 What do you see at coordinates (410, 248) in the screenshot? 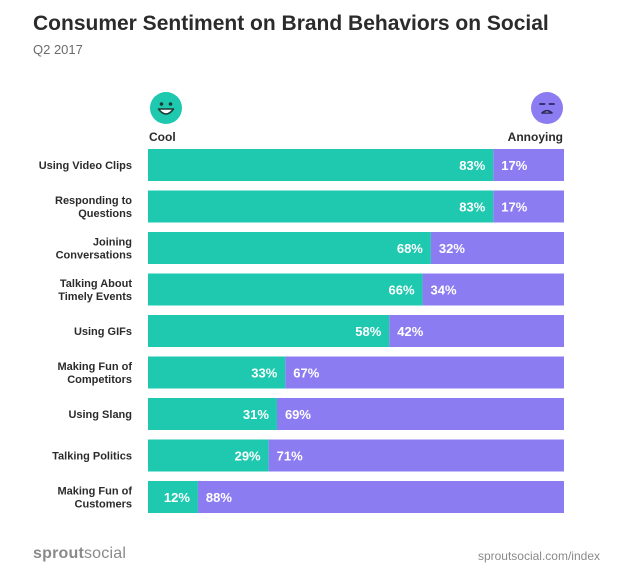
I see `data-label-cool: 68%` at bounding box center [410, 248].